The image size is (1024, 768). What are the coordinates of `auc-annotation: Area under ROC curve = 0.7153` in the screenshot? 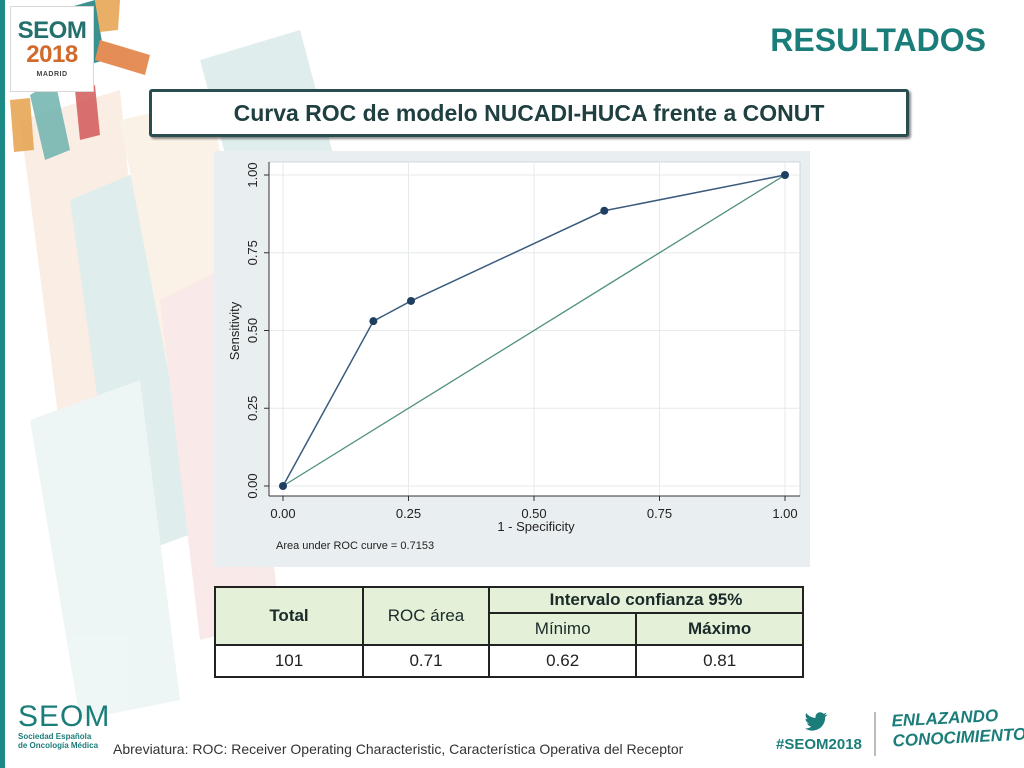 It's located at (355, 546).